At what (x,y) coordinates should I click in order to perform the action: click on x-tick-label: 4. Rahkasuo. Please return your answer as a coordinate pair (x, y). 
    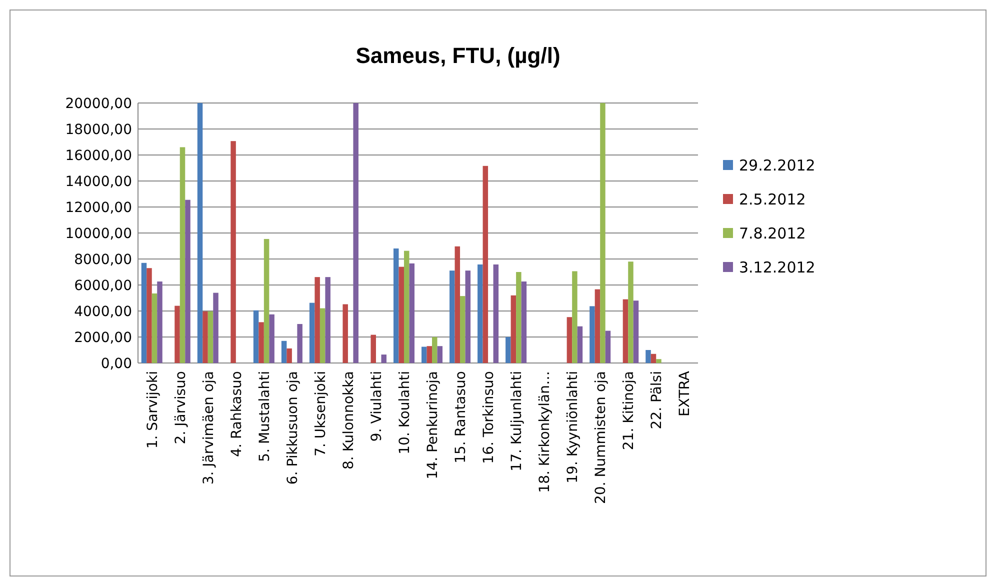
    Looking at the image, I should click on (236, 414).